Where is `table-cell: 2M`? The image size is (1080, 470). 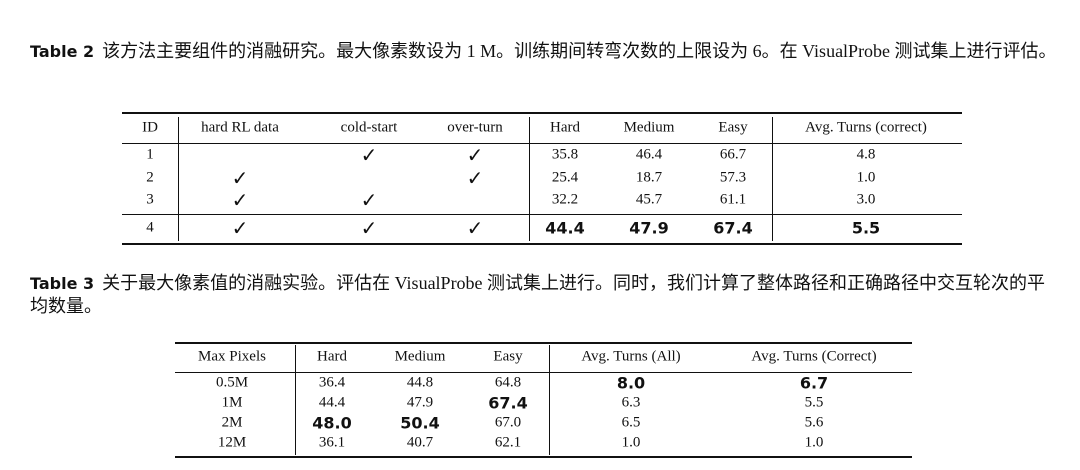
table-cell: 2M is located at coordinates (232, 422).